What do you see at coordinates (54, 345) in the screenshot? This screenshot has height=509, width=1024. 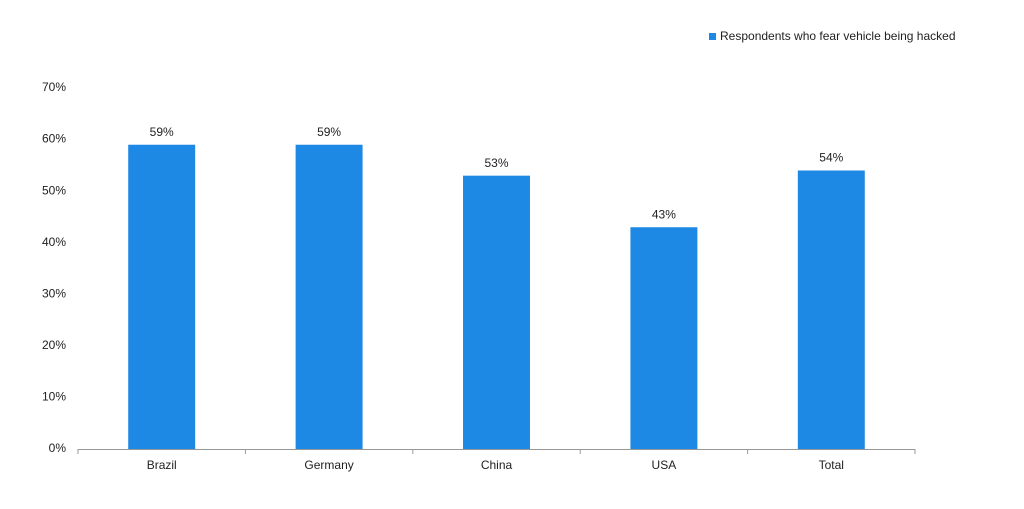 I see `y-tick-label: 20%` at bounding box center [54, 345].